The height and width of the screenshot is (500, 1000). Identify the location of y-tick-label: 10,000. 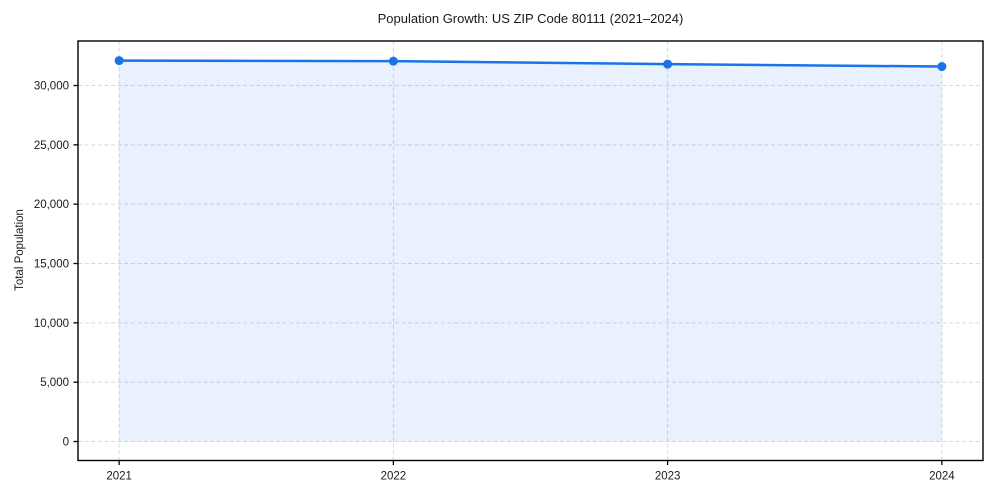
(51, 324).